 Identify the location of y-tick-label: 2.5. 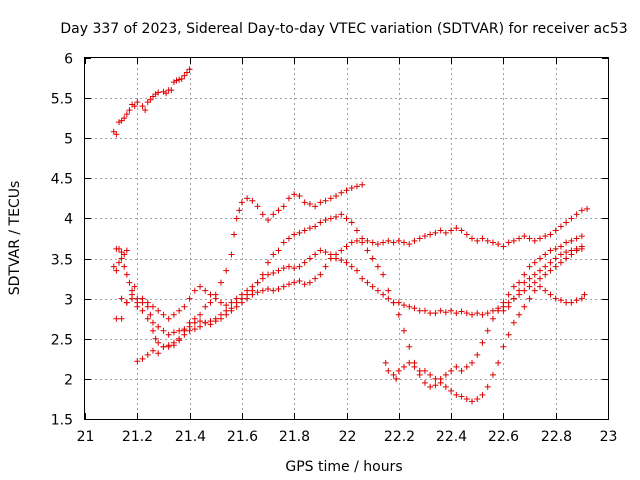
(62, 341).